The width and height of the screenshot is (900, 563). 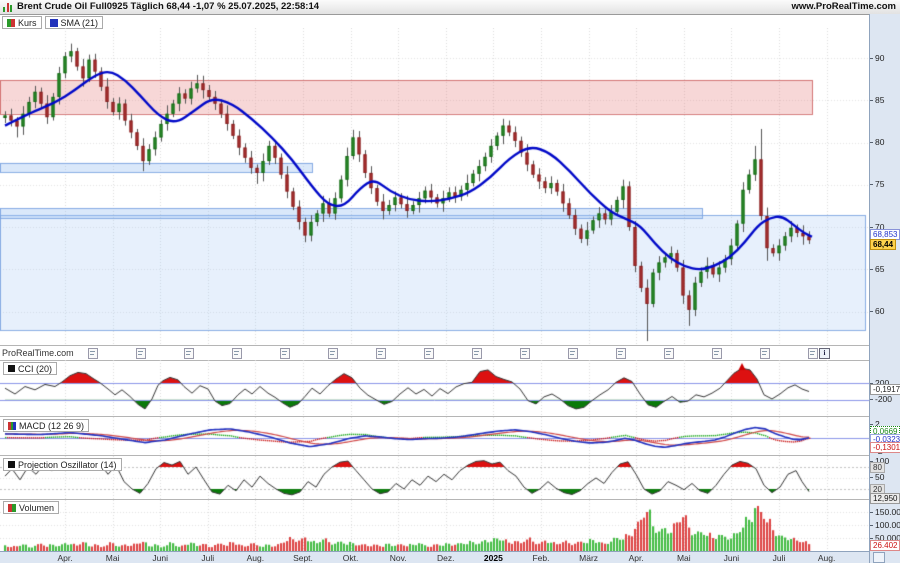 What do you see at coordinates (65, 558) in the screenshot?
I see `month-label-0: Apr.` at bounding box center [65, 558].